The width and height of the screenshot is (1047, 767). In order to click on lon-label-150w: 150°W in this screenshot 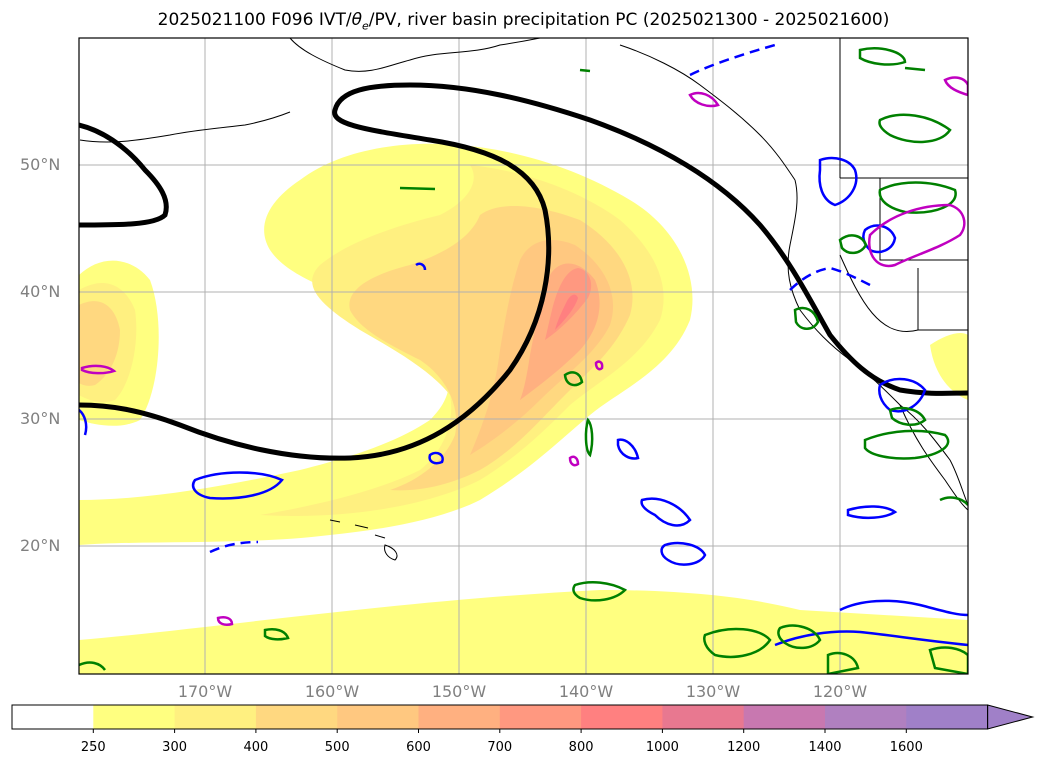, I will do `click(459, 691)`.